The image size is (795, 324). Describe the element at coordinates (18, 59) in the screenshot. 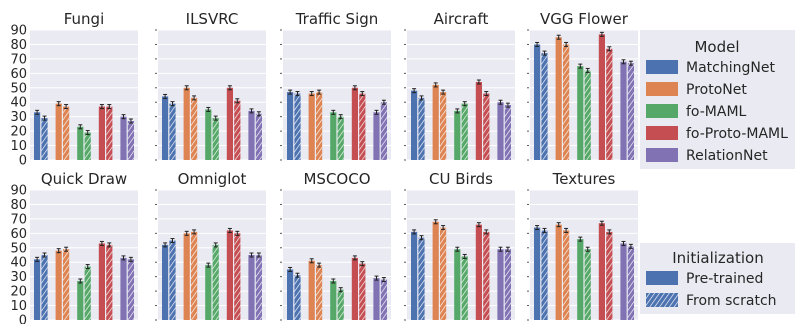

I see `y-tick-label: 70` at that location.